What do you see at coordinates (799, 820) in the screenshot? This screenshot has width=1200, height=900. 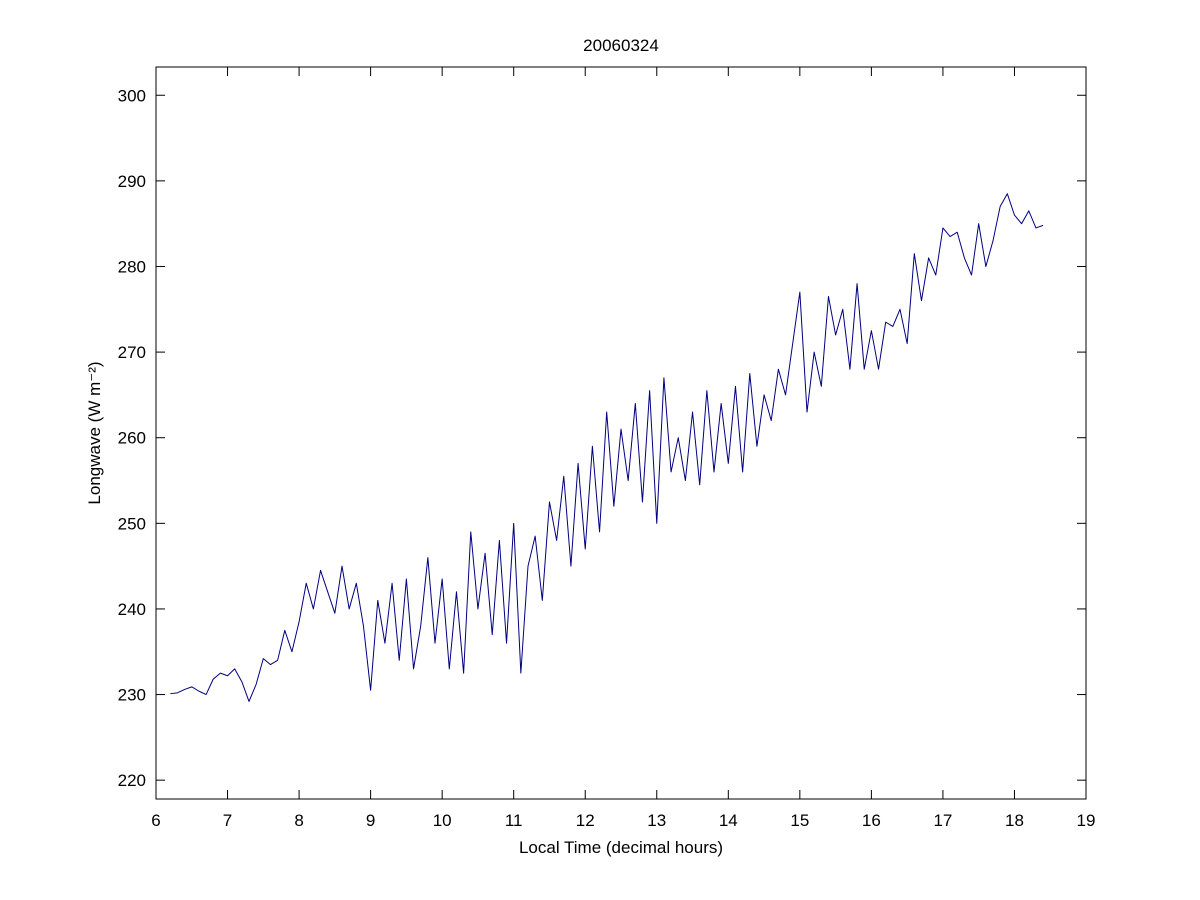 I see `x-tick-label: 15` at bounding box center [799, 820].